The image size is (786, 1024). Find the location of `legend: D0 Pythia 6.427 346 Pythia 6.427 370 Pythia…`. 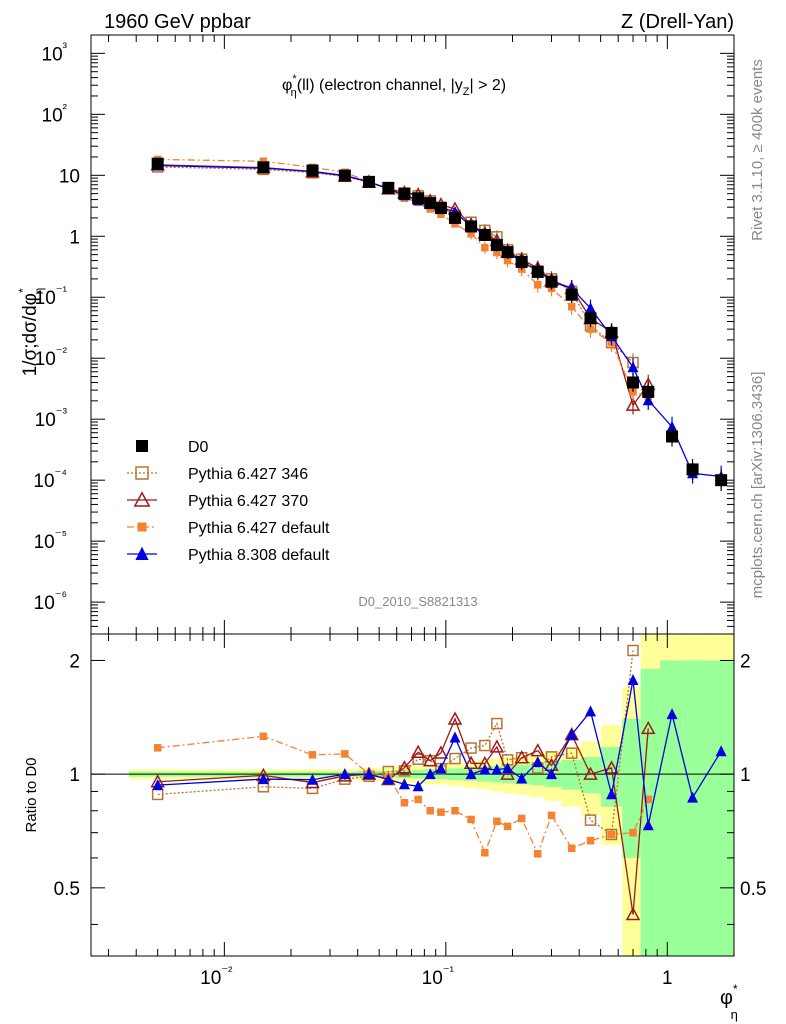

legend: D0 Pythia 6.427 346 Pythia 6.427 370 Pythia… is located at coordinates (228, 501).